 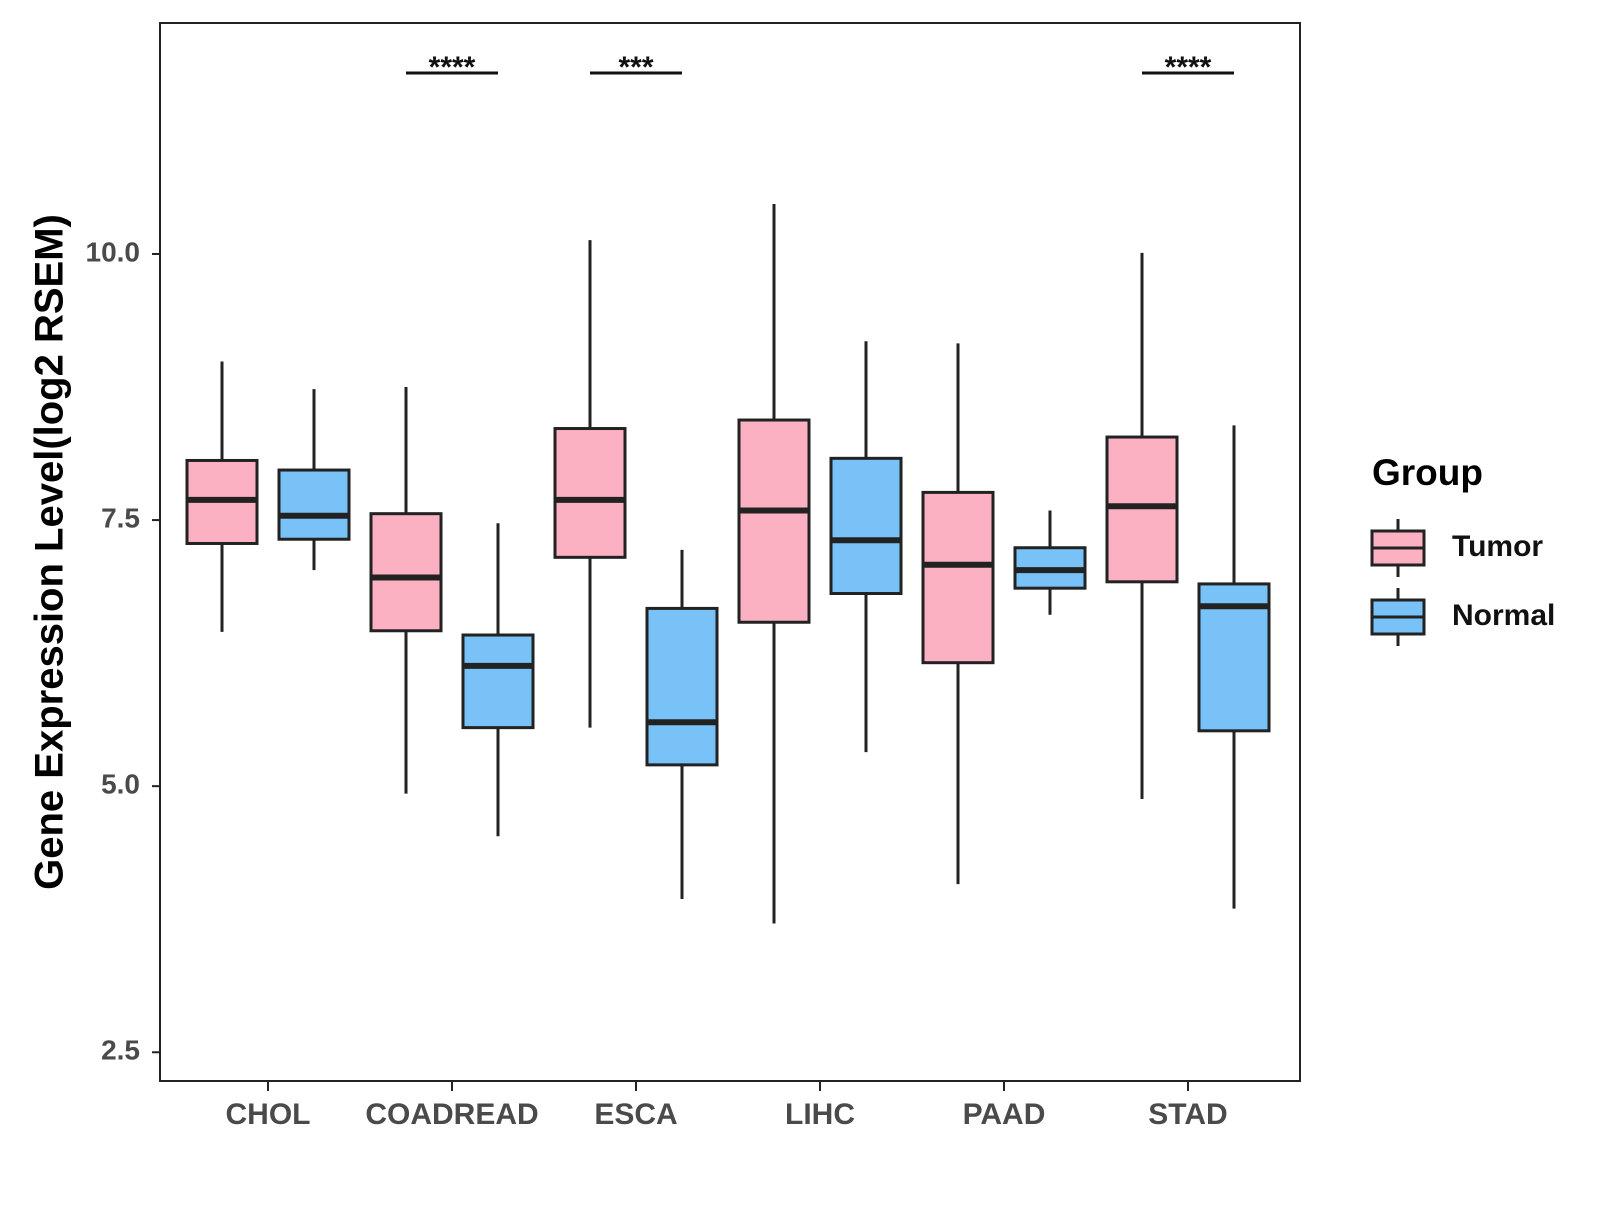 I want to click on box-tumor-stad, so click(x=1142, y=525).